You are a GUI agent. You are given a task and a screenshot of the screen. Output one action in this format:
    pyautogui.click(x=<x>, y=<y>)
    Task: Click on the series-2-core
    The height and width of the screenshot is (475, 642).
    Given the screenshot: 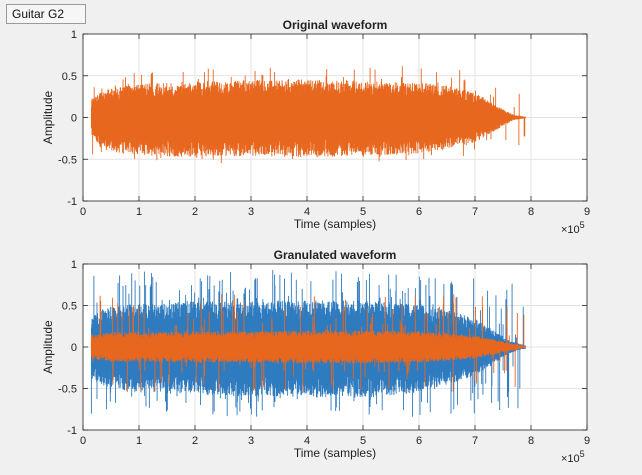 What is the action you would take?
    pyautogui.click(x=308, y=347)
    